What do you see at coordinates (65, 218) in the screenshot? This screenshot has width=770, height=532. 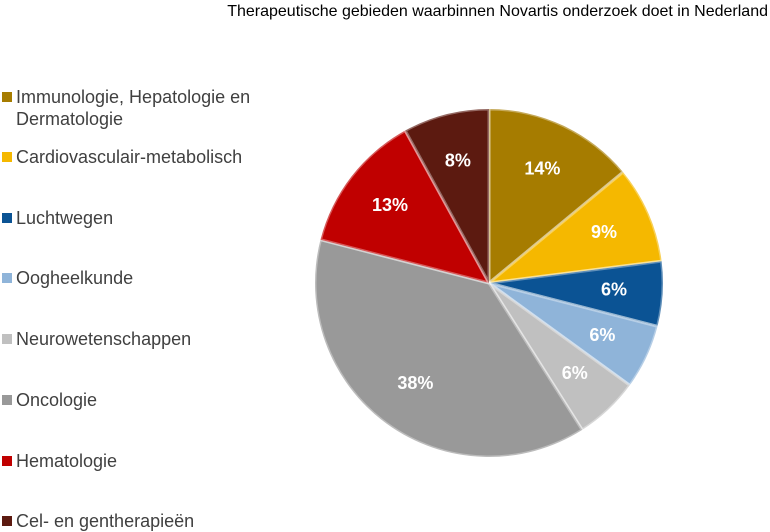 I see `legend-label: Luchtwegen` at bounding box center [65, 218].